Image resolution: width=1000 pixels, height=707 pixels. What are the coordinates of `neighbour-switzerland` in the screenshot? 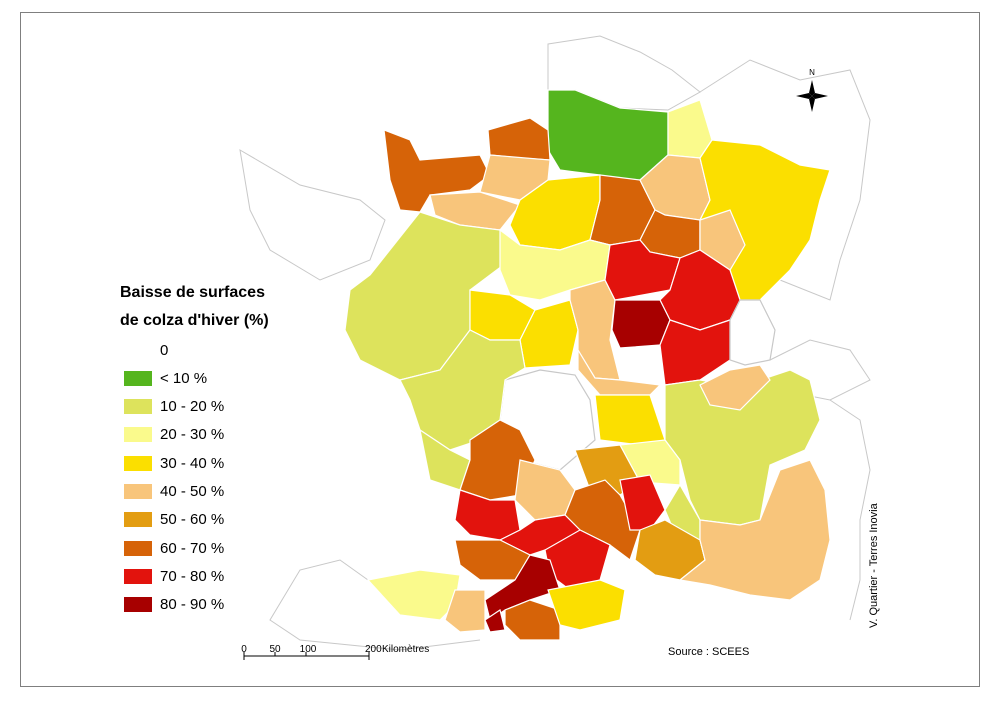 It's located at (820, 370).